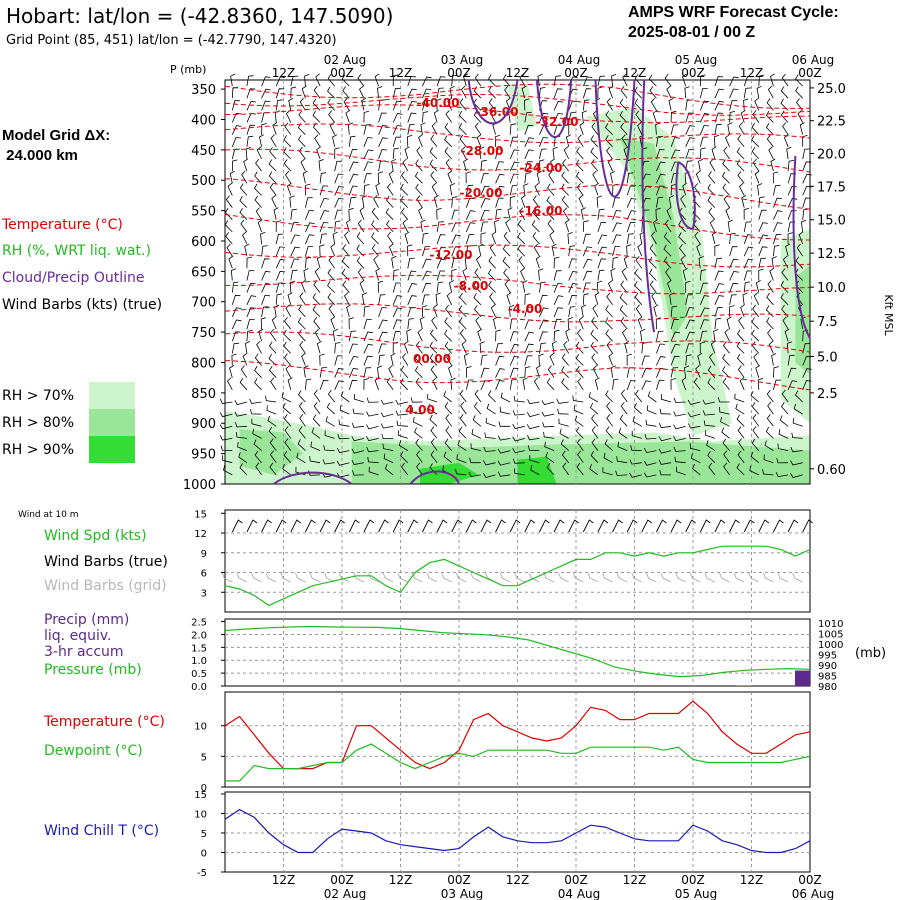  I want to click on pressure-tick-label: 600, so click(203, 242).